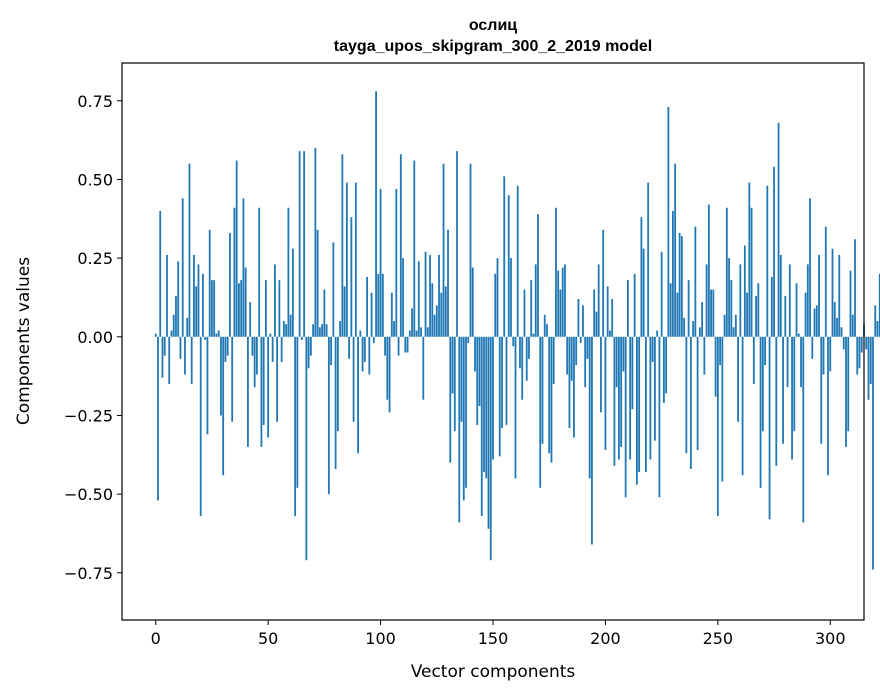 The width and height of the screenshot is (880, 696). I want to click on x-tick-label: 50, so click(268, 638).